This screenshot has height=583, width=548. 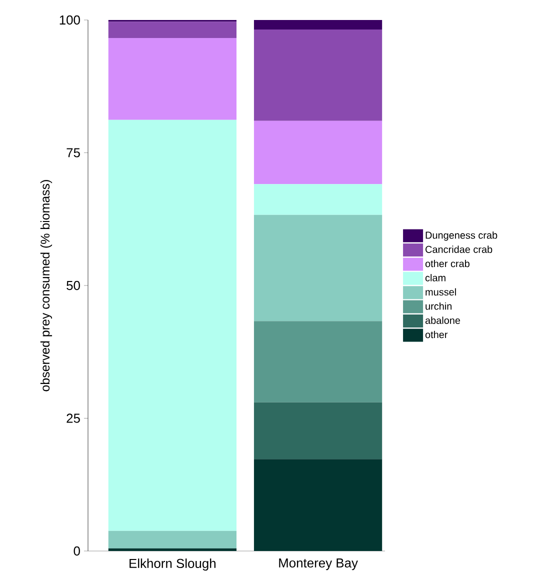 I want to click on legend-label: abalone, so click(x=442, y=320).